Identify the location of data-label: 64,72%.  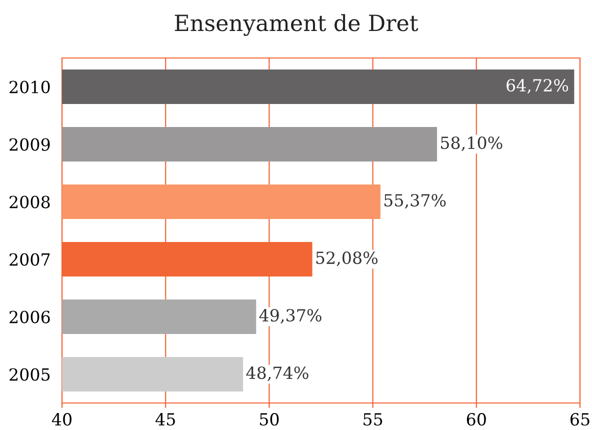
(537, 86).